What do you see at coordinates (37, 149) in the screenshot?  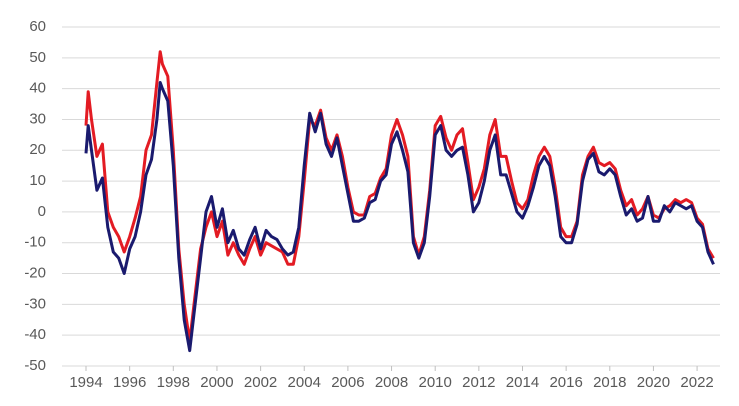 I see `y-tick-label: 20` at bounding box center [37, 149].